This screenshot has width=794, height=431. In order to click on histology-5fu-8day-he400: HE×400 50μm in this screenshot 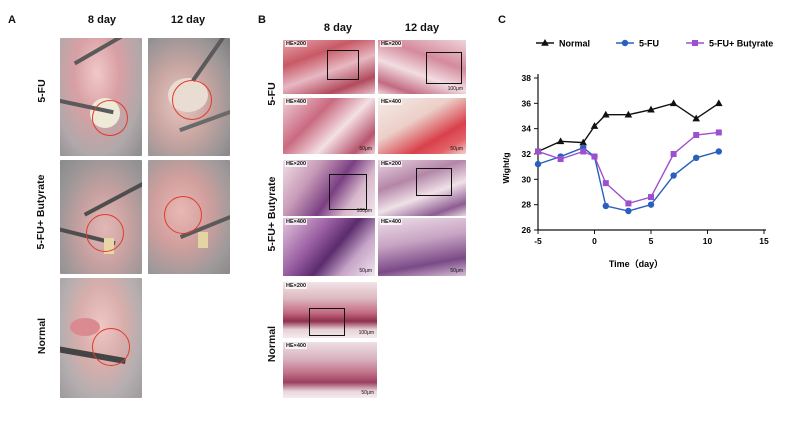, I will do `click(329, 126)`.